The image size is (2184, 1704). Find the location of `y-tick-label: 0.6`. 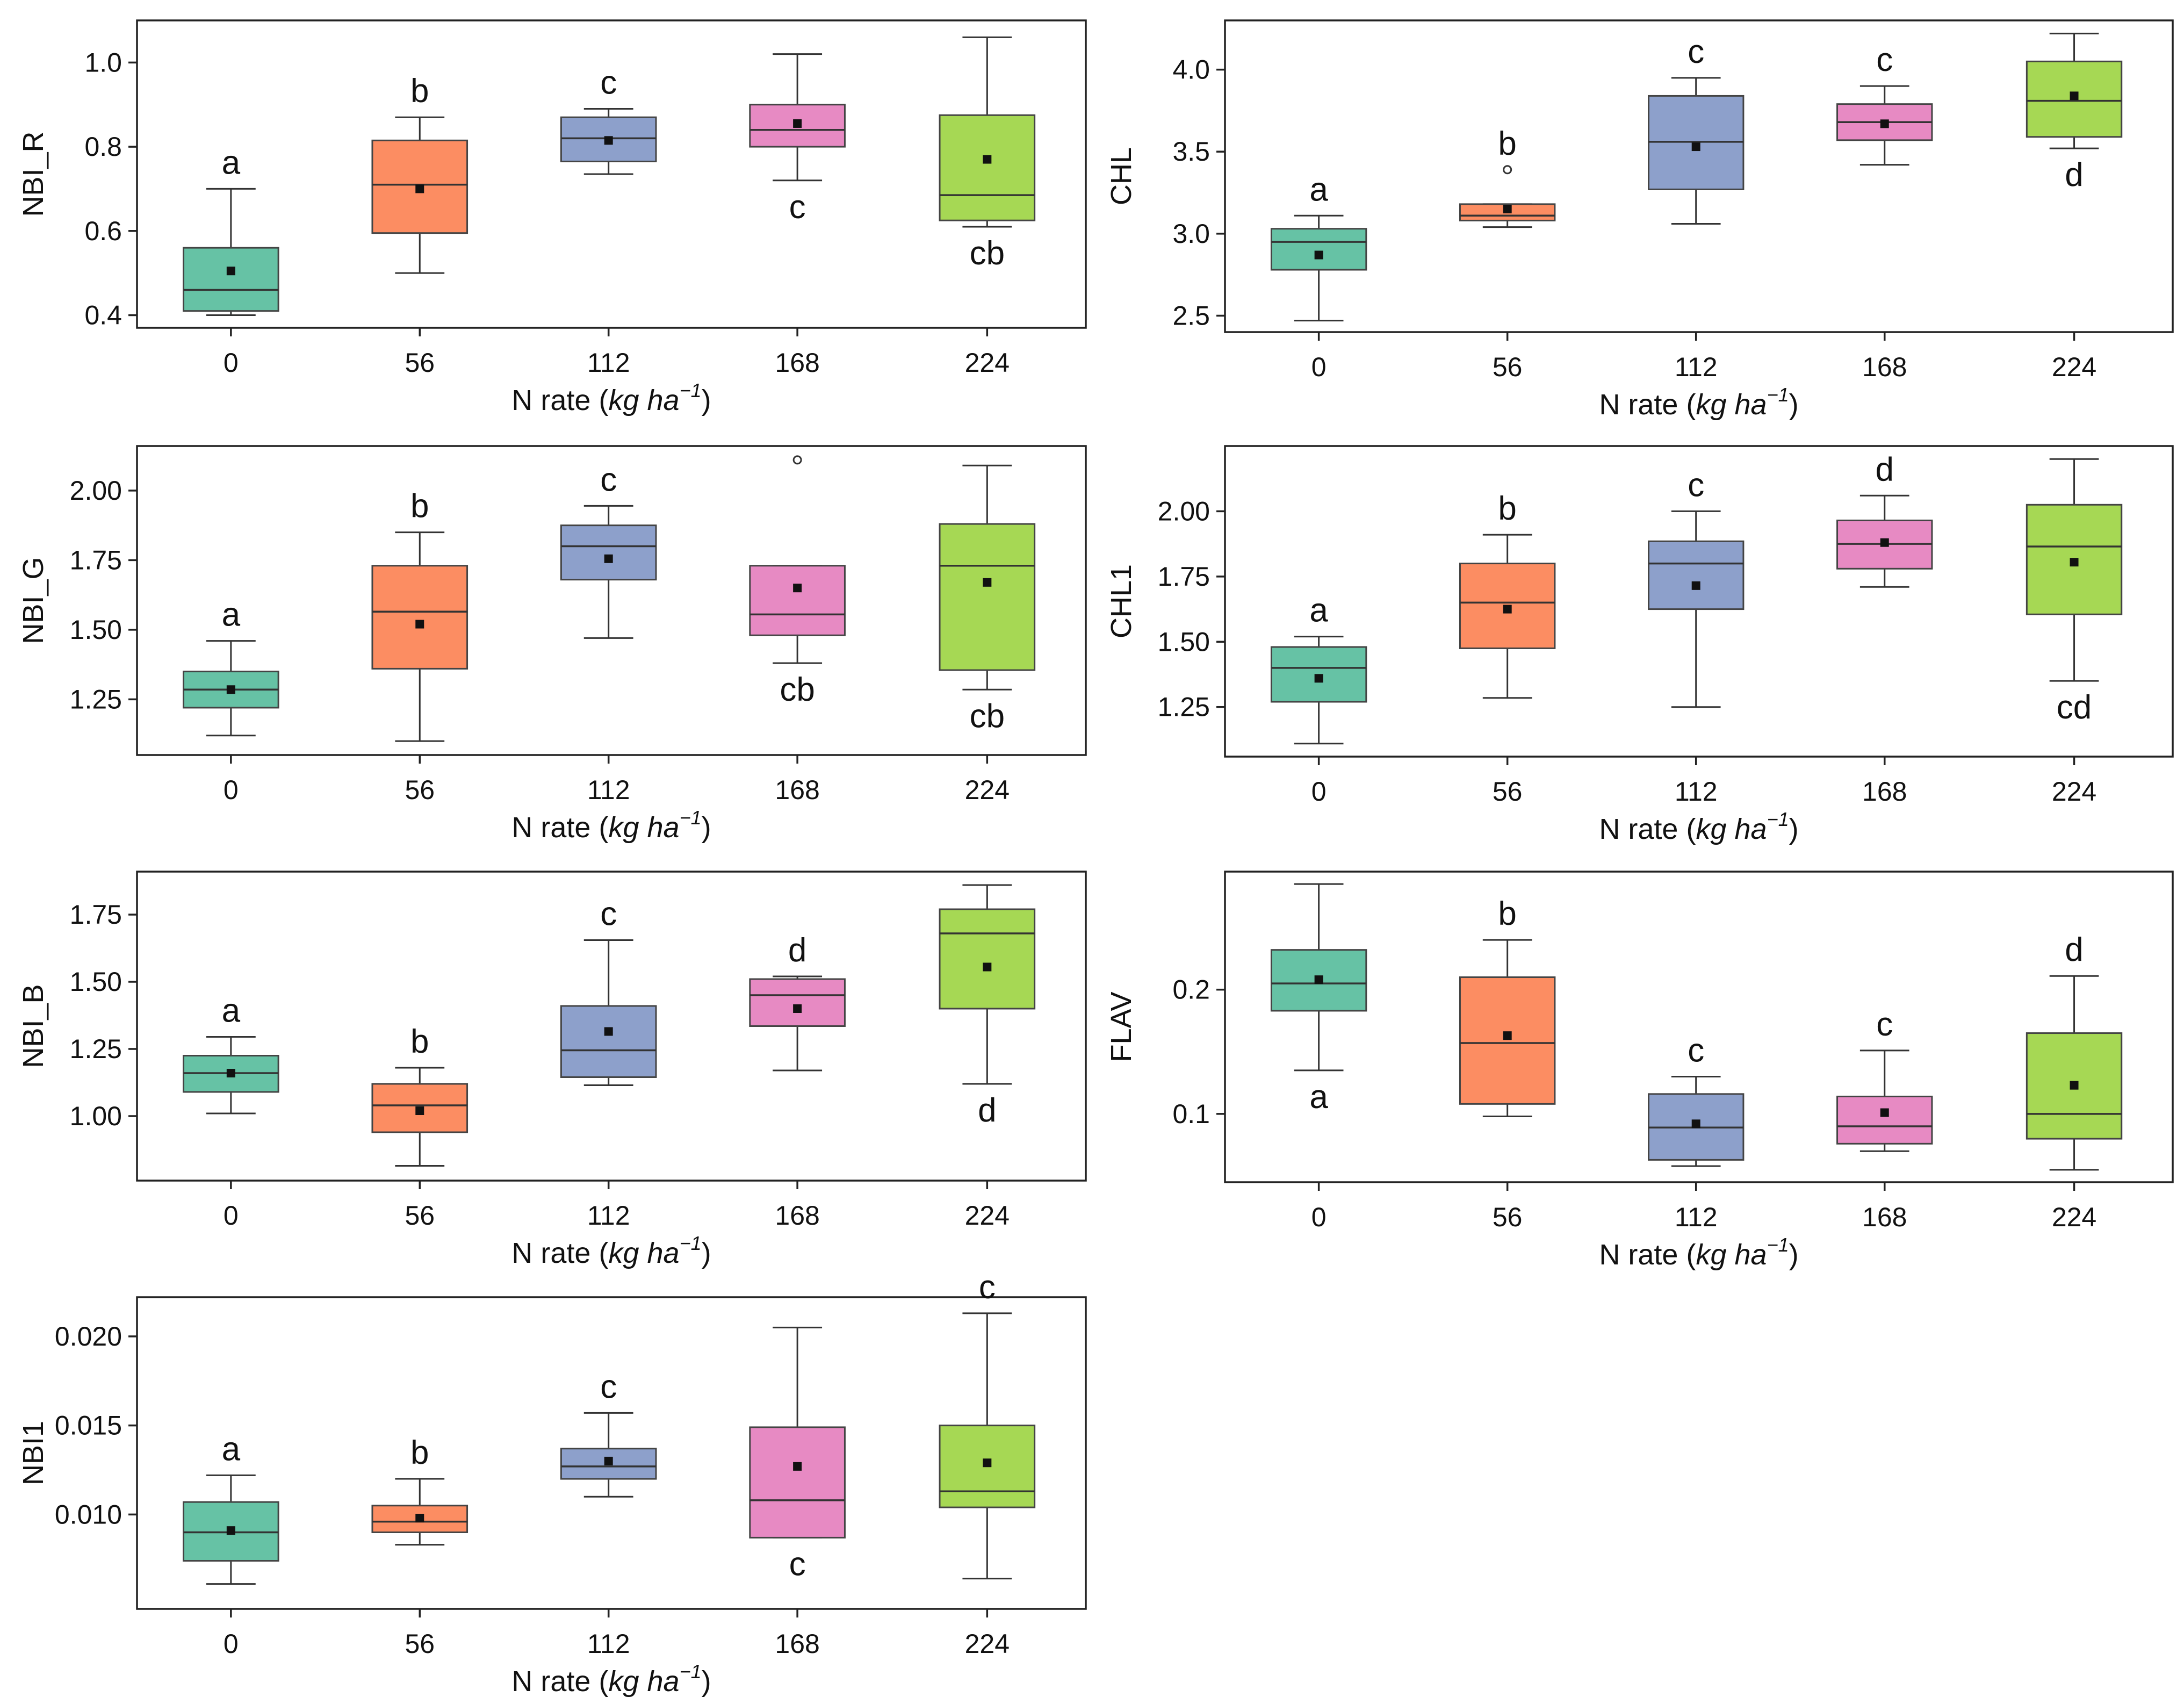

y-tick-label: 0.6 is located at coordinates (103, 231).